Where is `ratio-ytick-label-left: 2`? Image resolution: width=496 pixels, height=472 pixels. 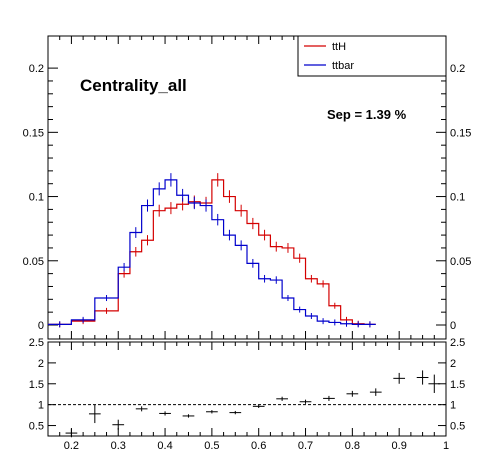 ratio-ytick-label-left: 2 is located at coordinates (41, 364).